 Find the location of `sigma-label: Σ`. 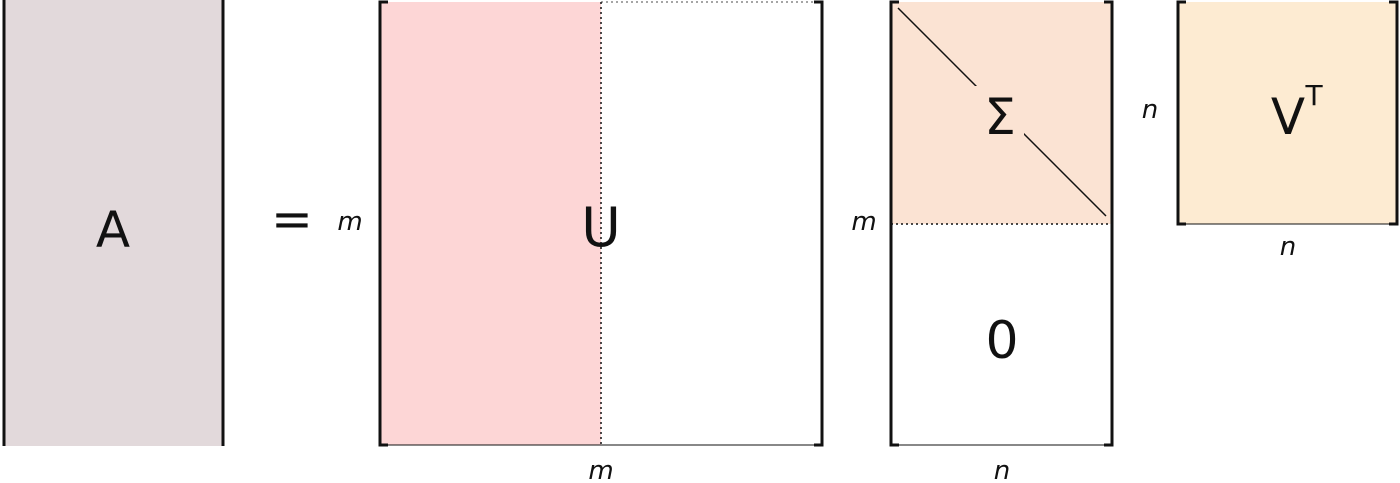

sigma-label: Σ is located at coordinates (1000, 117).